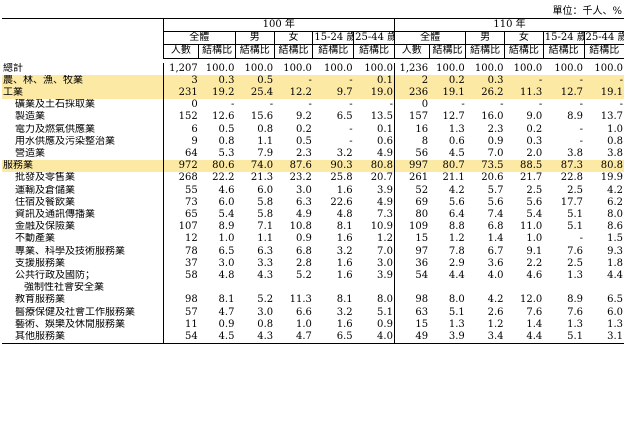  What do you see at coordinates (344, 227) in the screenshot?
I see `year-100-cell: 8.1` at bounding box center [344, 227].